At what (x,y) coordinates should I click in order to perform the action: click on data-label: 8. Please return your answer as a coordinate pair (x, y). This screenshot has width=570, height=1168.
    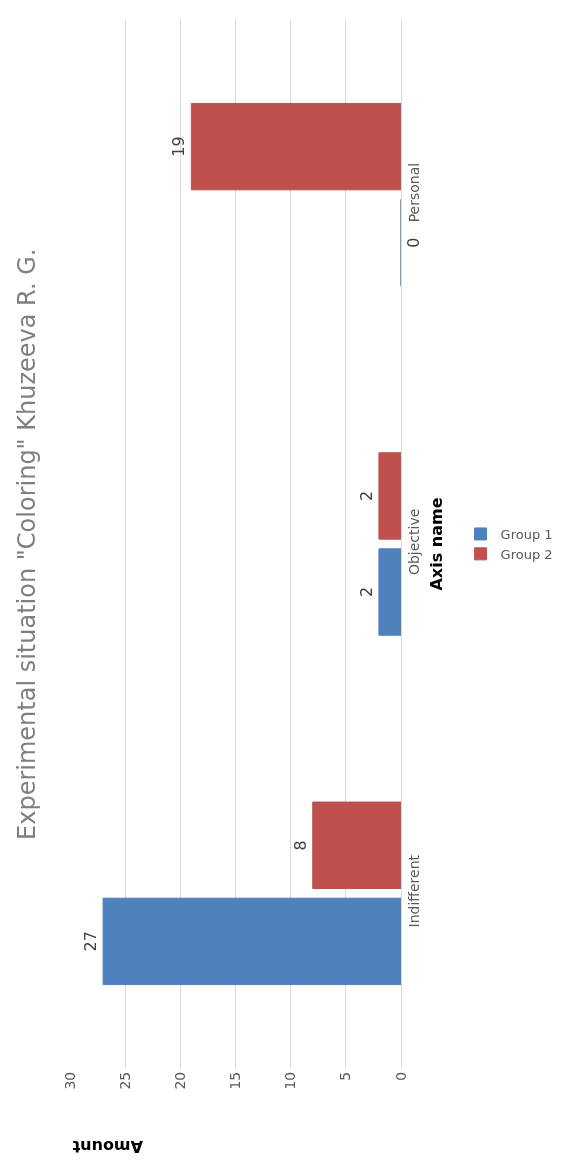
    Looking at the image, I should click on (300, 845).